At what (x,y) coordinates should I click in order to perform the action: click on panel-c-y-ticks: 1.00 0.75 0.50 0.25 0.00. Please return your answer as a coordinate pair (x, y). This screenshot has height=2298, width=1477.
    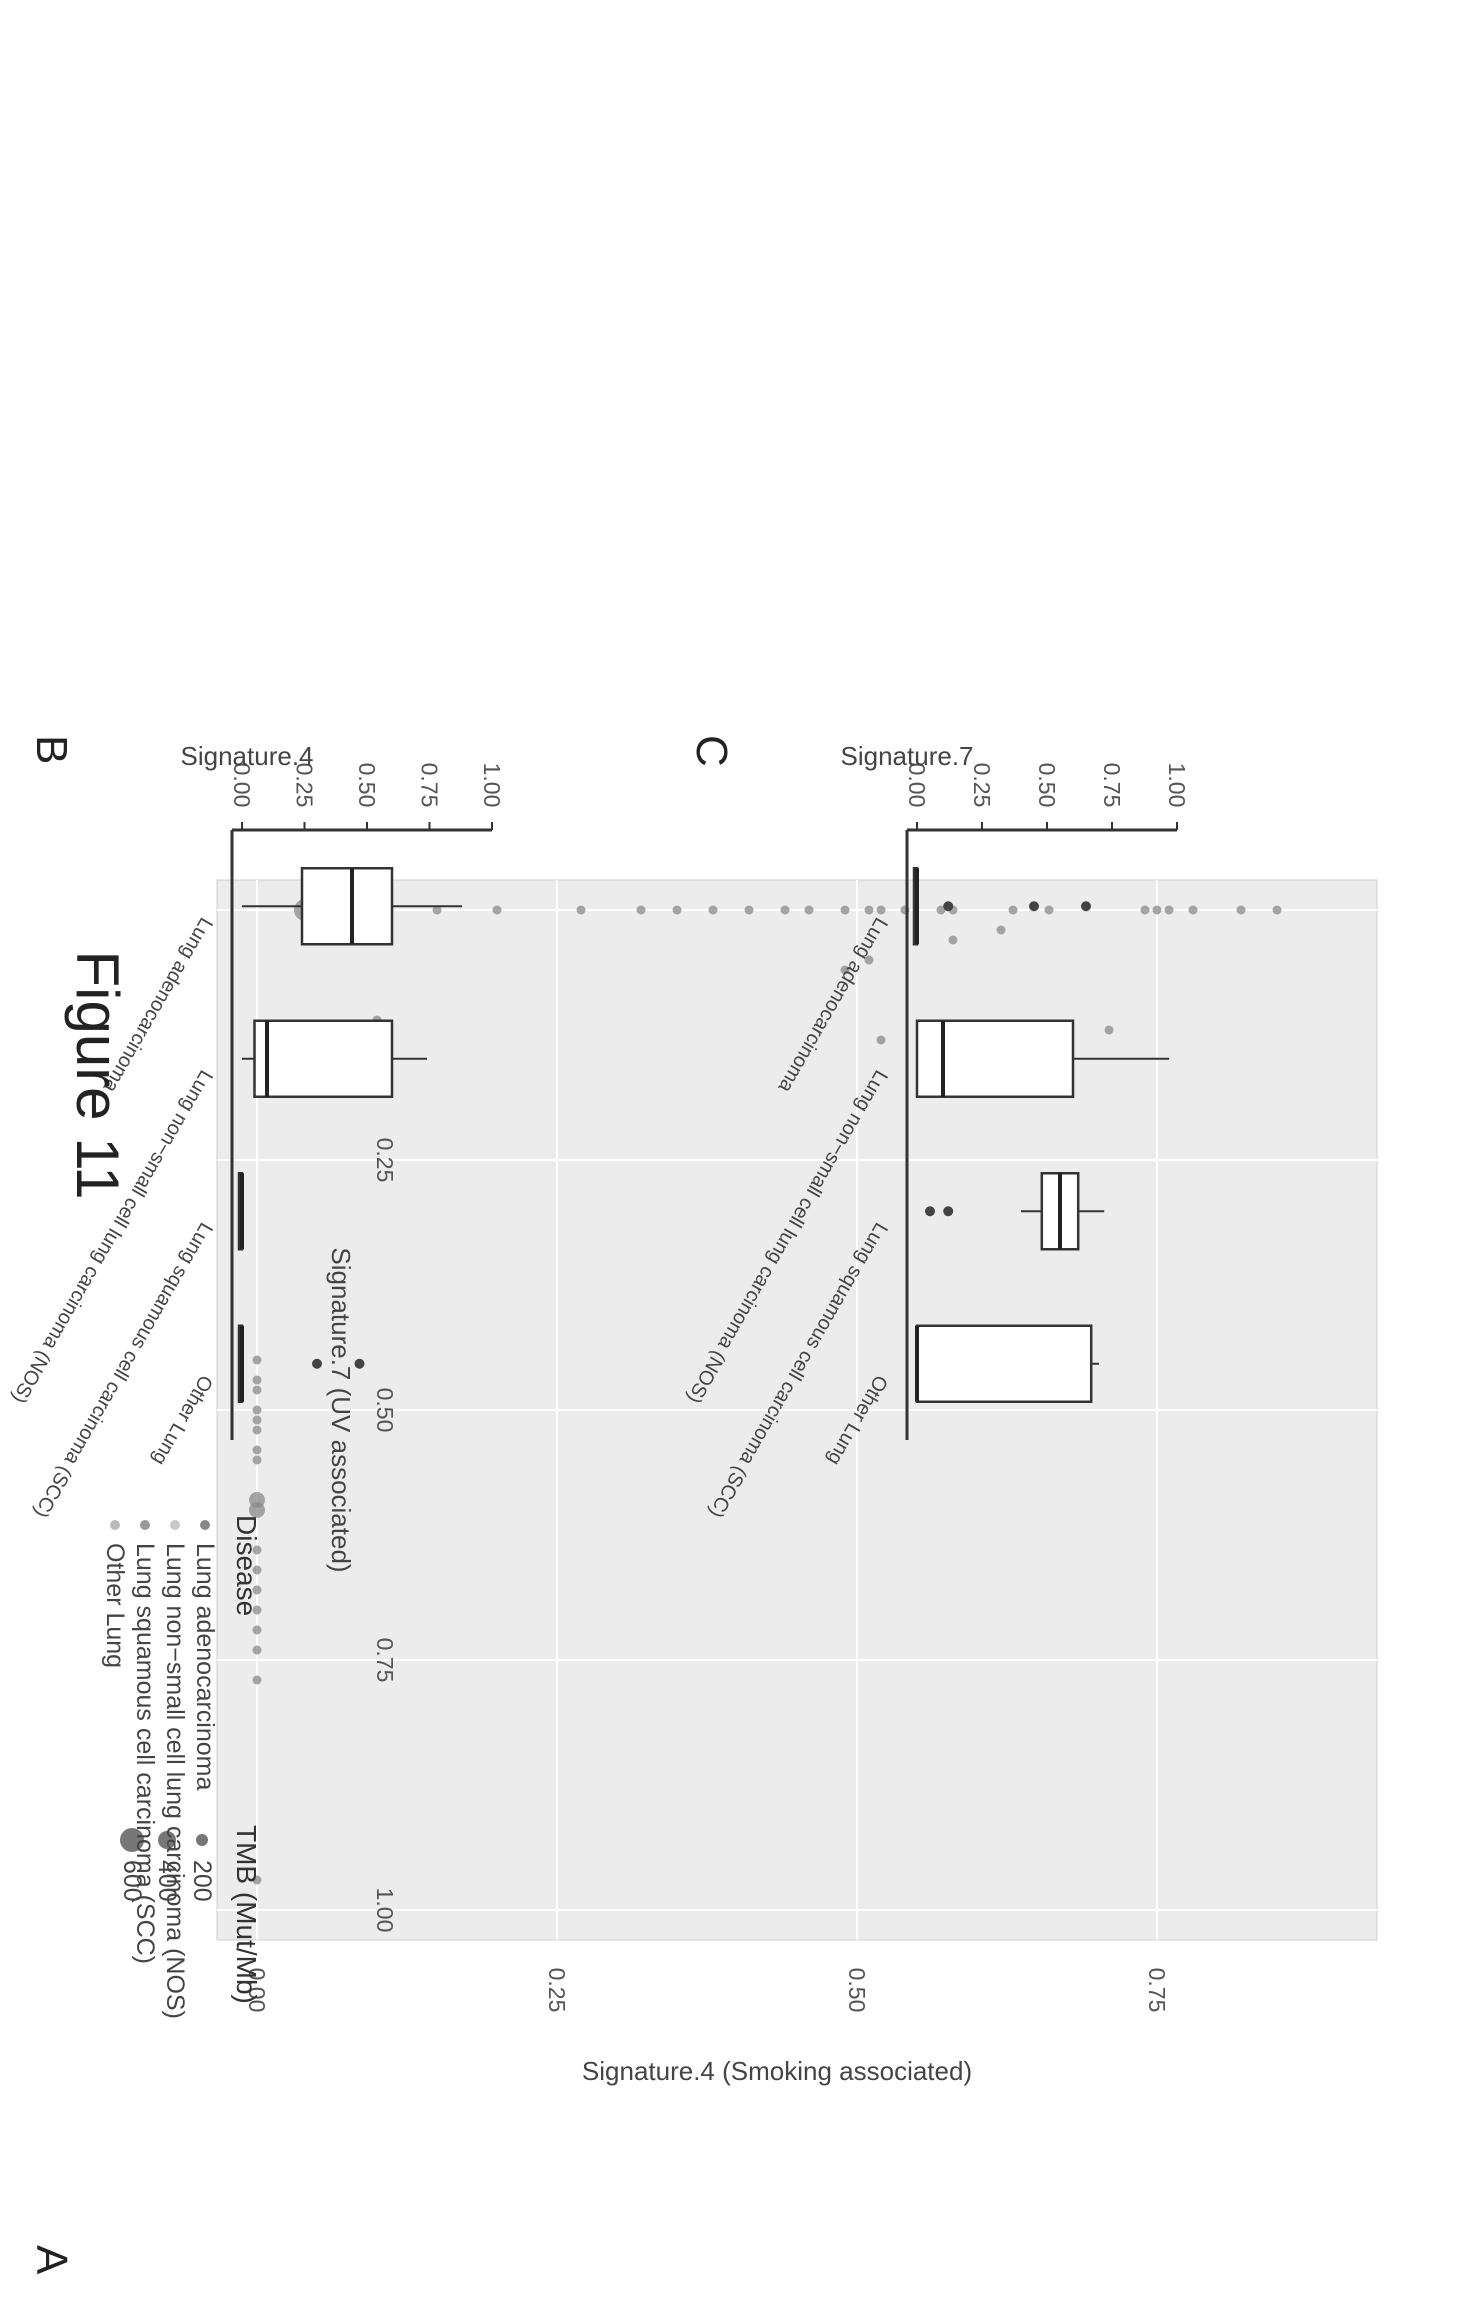
    Looking at the image, I should click on (1047, 785).